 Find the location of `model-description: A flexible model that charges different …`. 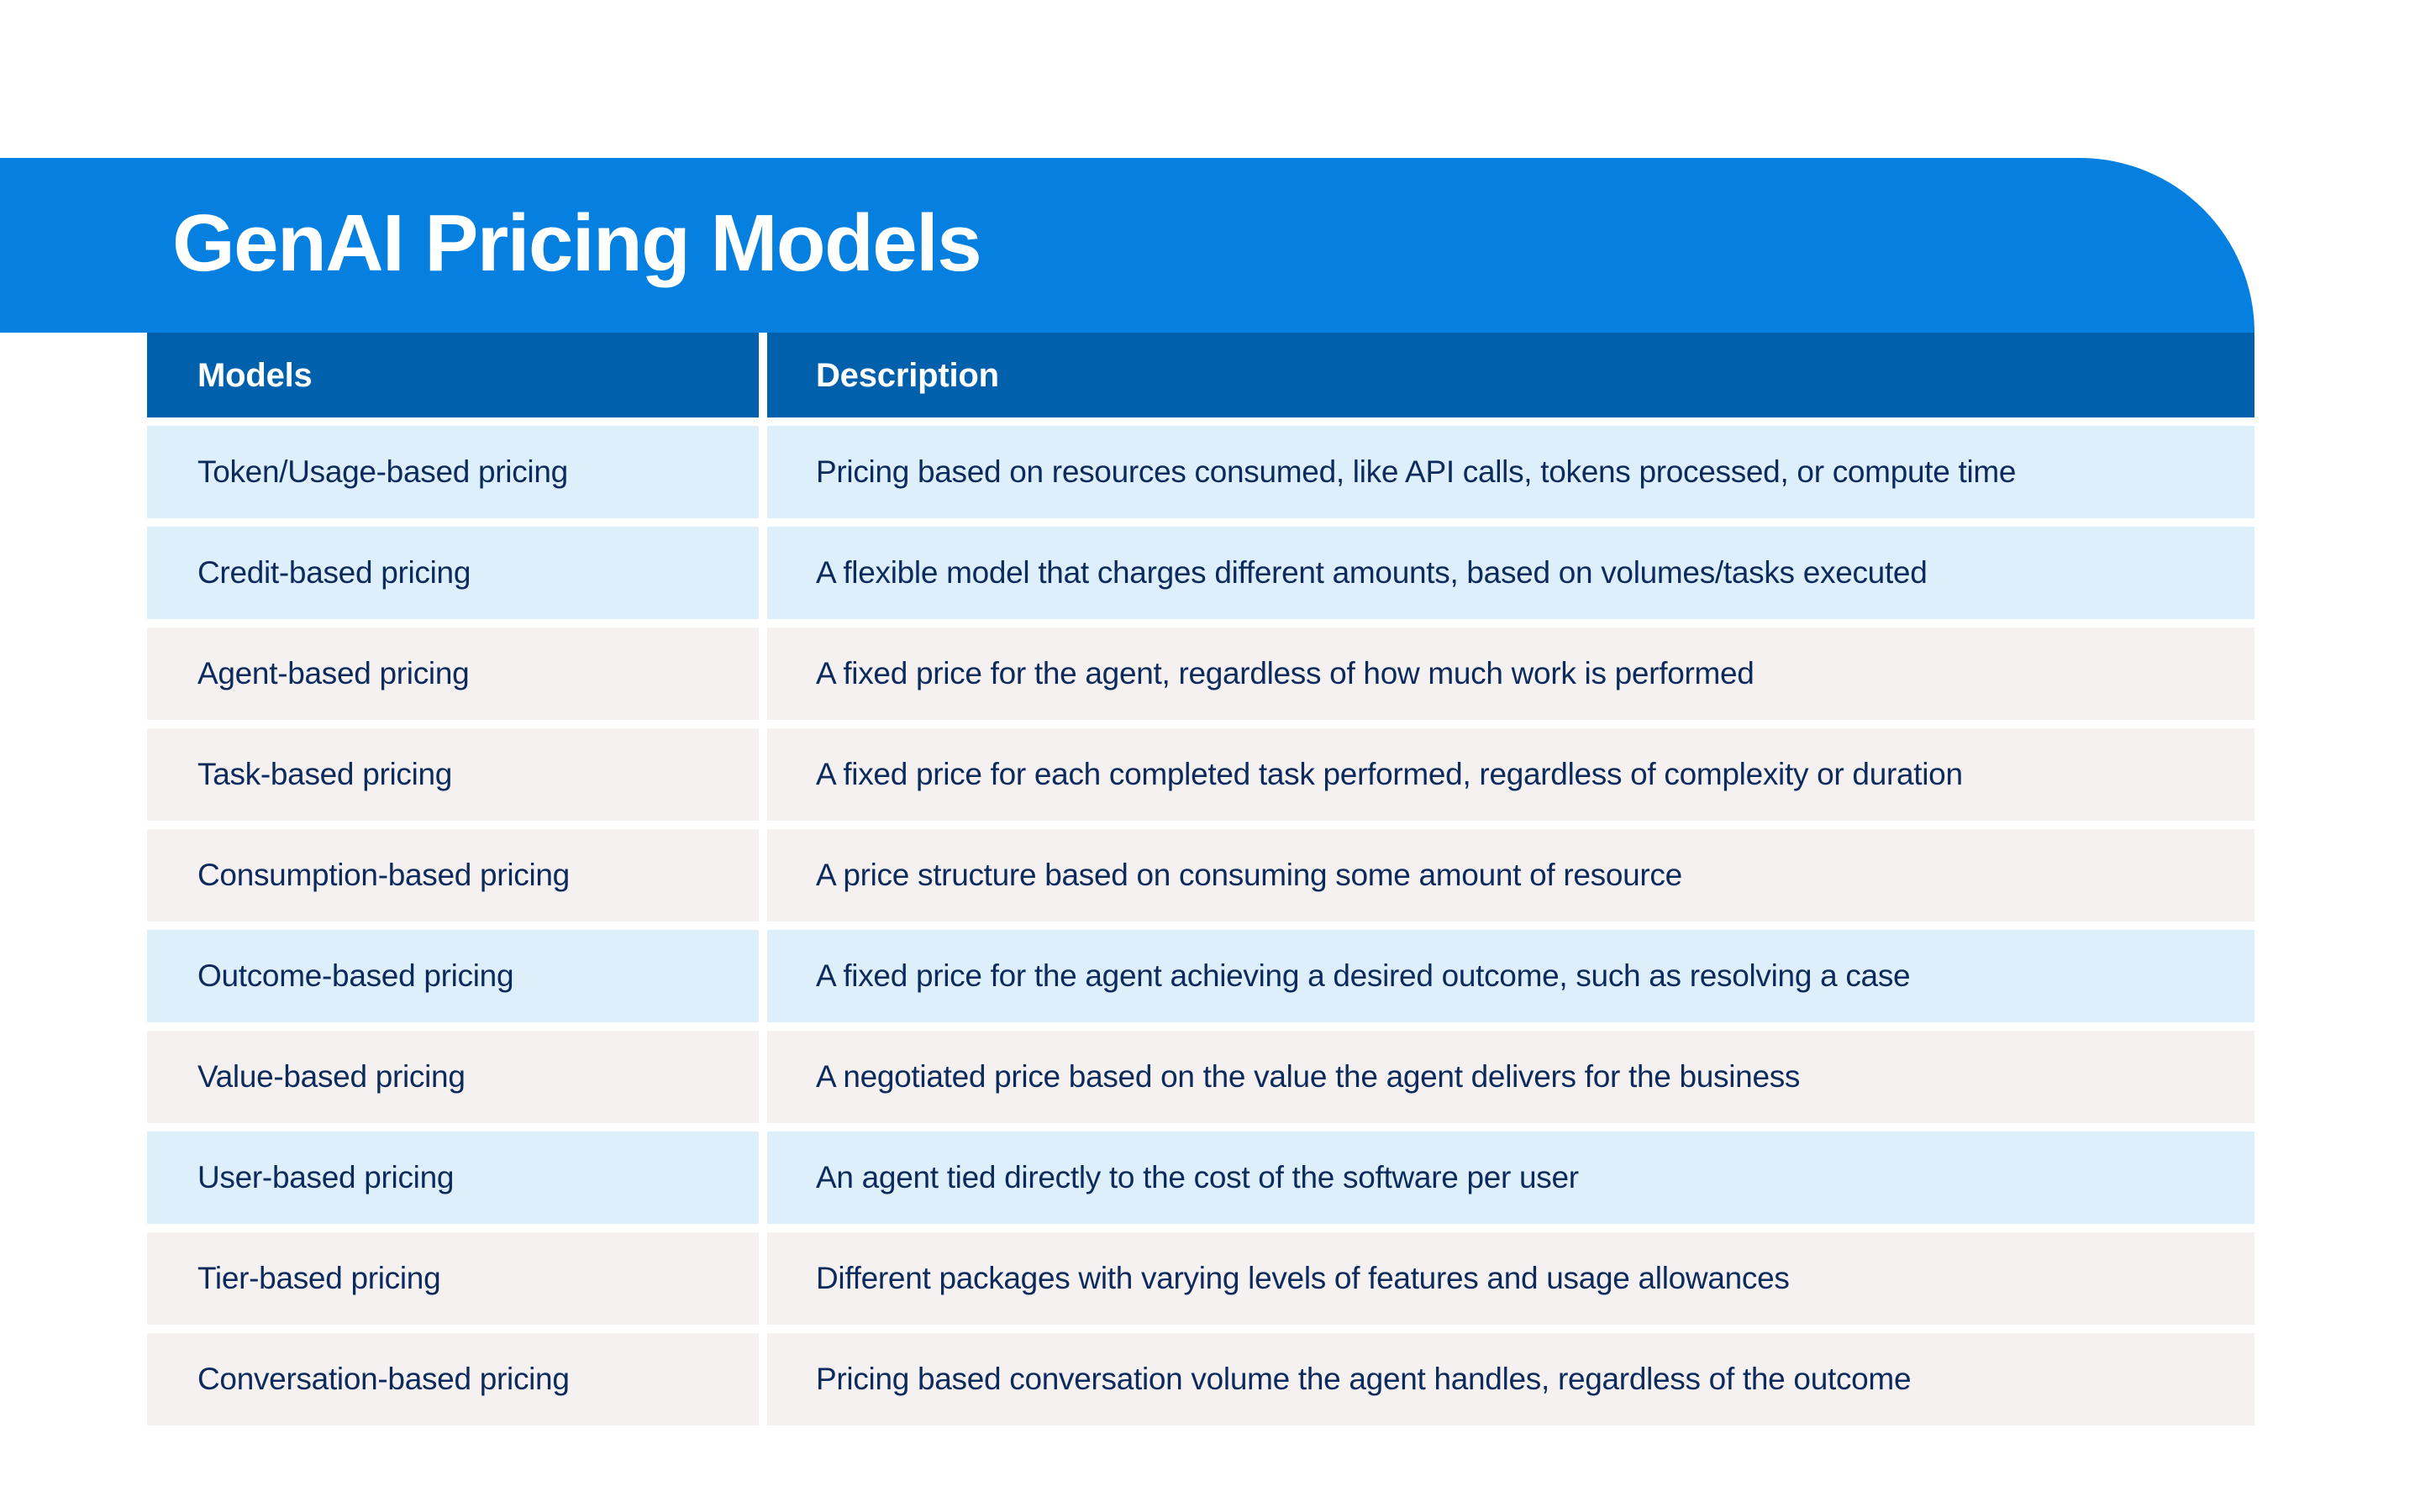

model-description: A flexible model that charges different … is located at coordinates (1372, 572).